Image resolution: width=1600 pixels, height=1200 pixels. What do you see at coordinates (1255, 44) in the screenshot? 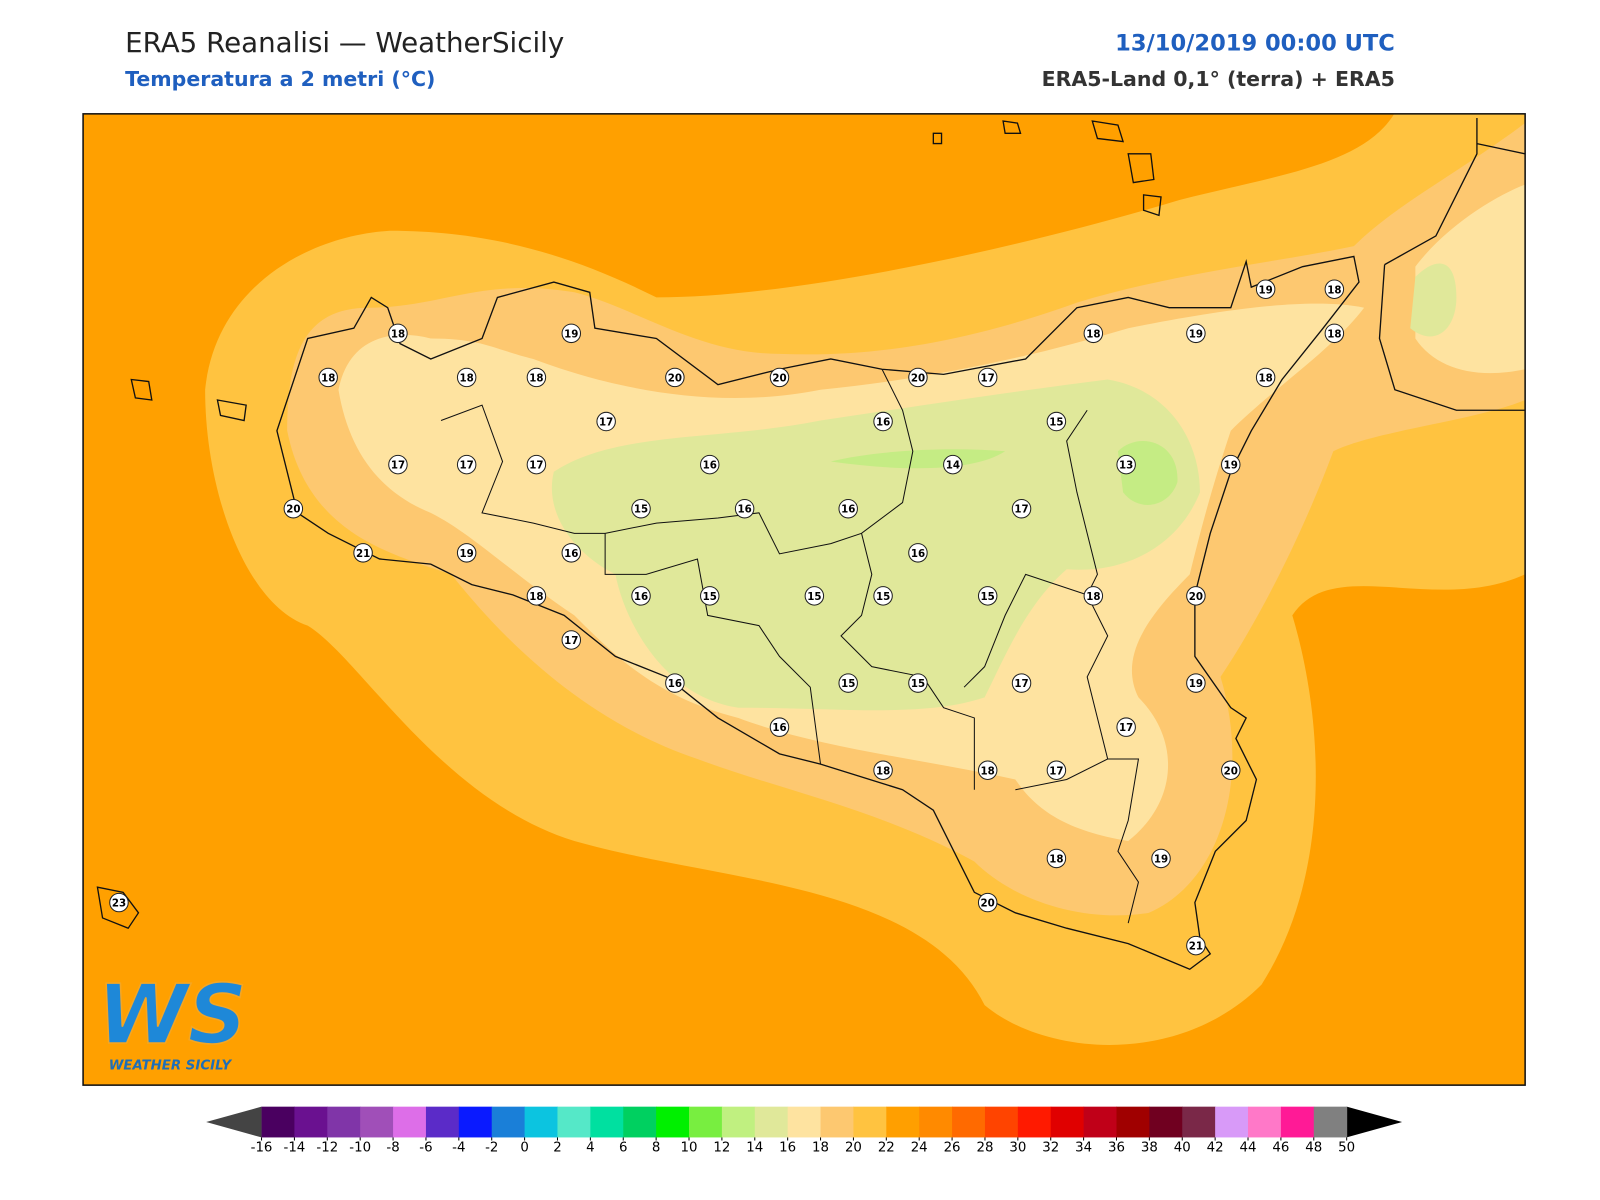
I see `date: 13/10/2019 00:00 UTC` at bounding box center [1255, 44].